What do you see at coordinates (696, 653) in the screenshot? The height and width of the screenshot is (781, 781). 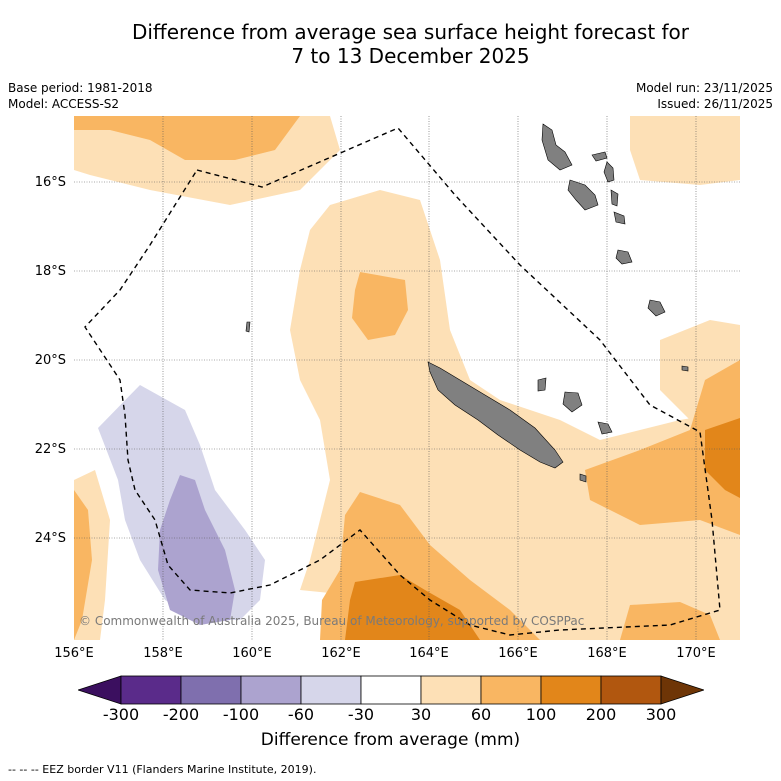 I see `lon-label-170e: 170°E` at bounding box center [696, 653].